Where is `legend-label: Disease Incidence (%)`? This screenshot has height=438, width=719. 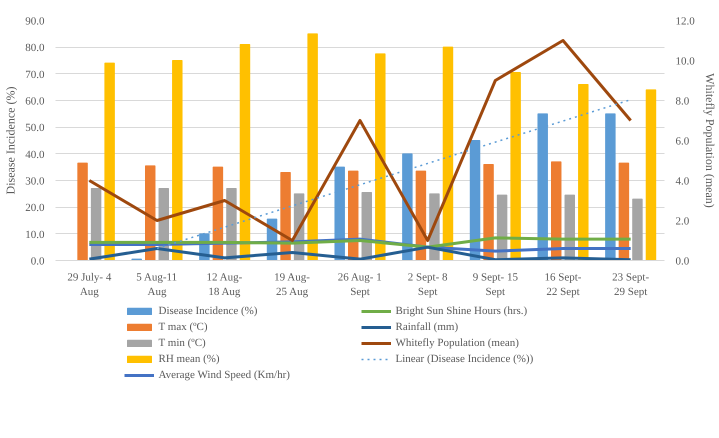
legend-label: Disease Incidence (%) is located at coordinates (208, 311).